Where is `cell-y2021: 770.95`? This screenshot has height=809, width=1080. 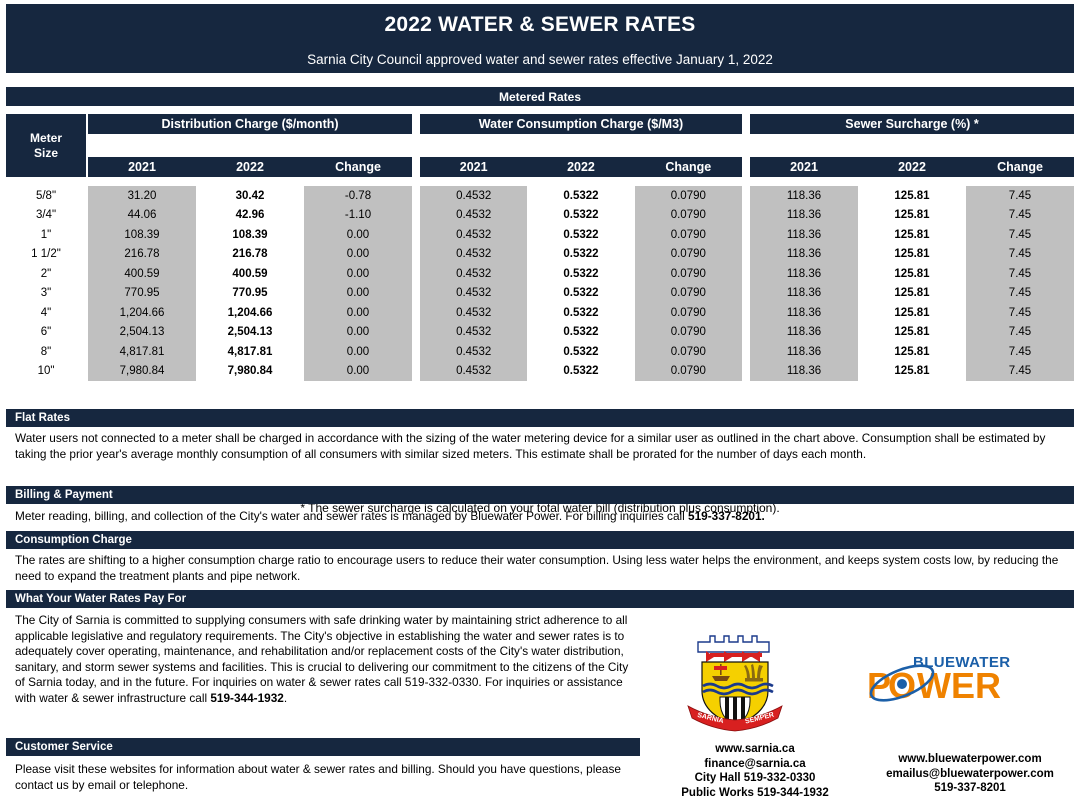
cell-y2021: 770.95 is located at coordinates (142, 293).